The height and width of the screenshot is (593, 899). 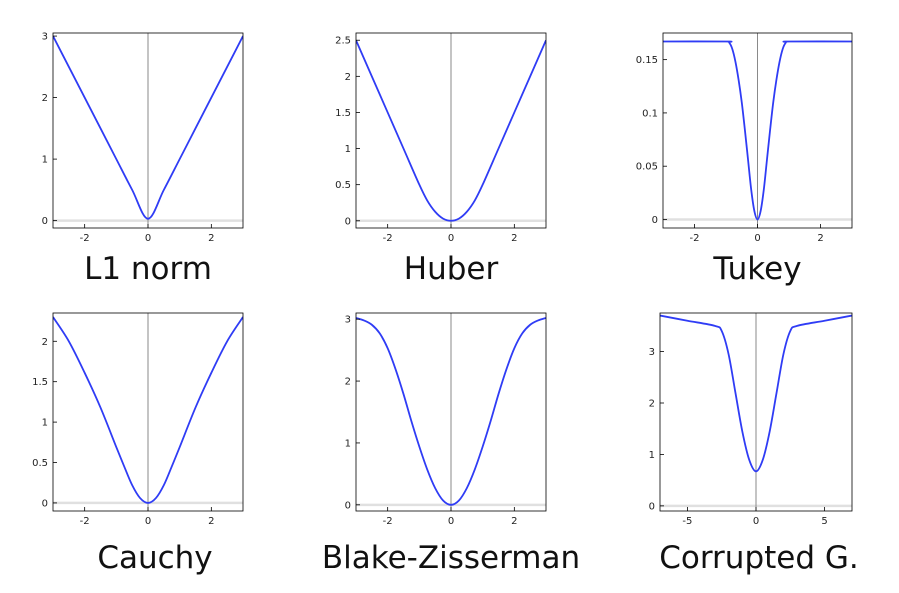 What do you see at coordinates (650, 113) in the screenshot?
I see `y-tick-label: 0.1` at bounding box center [650, 113].